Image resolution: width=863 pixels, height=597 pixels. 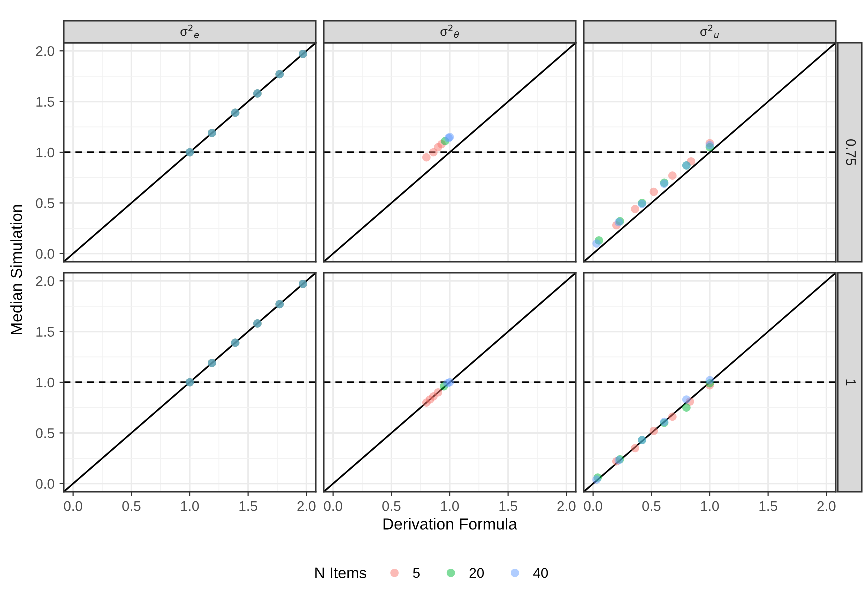 I want to click on legend-title: N Items, so click(x=341, y=573).